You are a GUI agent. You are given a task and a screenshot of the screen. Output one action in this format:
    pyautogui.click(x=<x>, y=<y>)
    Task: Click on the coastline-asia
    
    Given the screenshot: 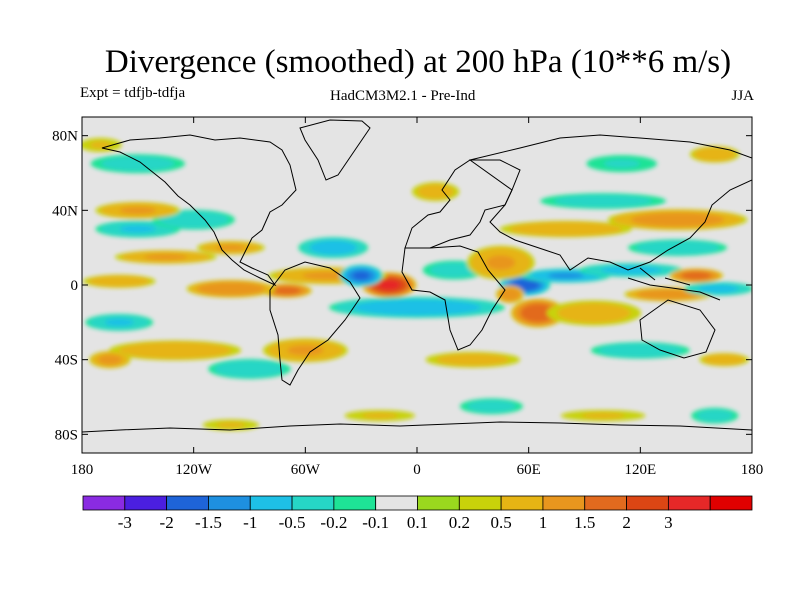 What is the action you would take?
    pyautogui.click(x=610, y=202)
    